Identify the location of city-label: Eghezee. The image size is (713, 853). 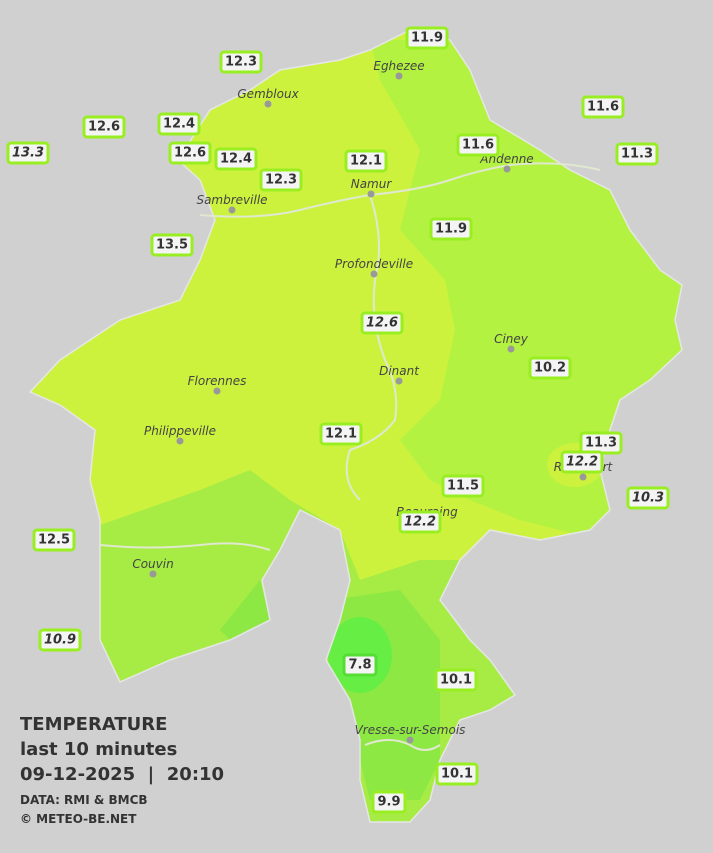
(398, 66).